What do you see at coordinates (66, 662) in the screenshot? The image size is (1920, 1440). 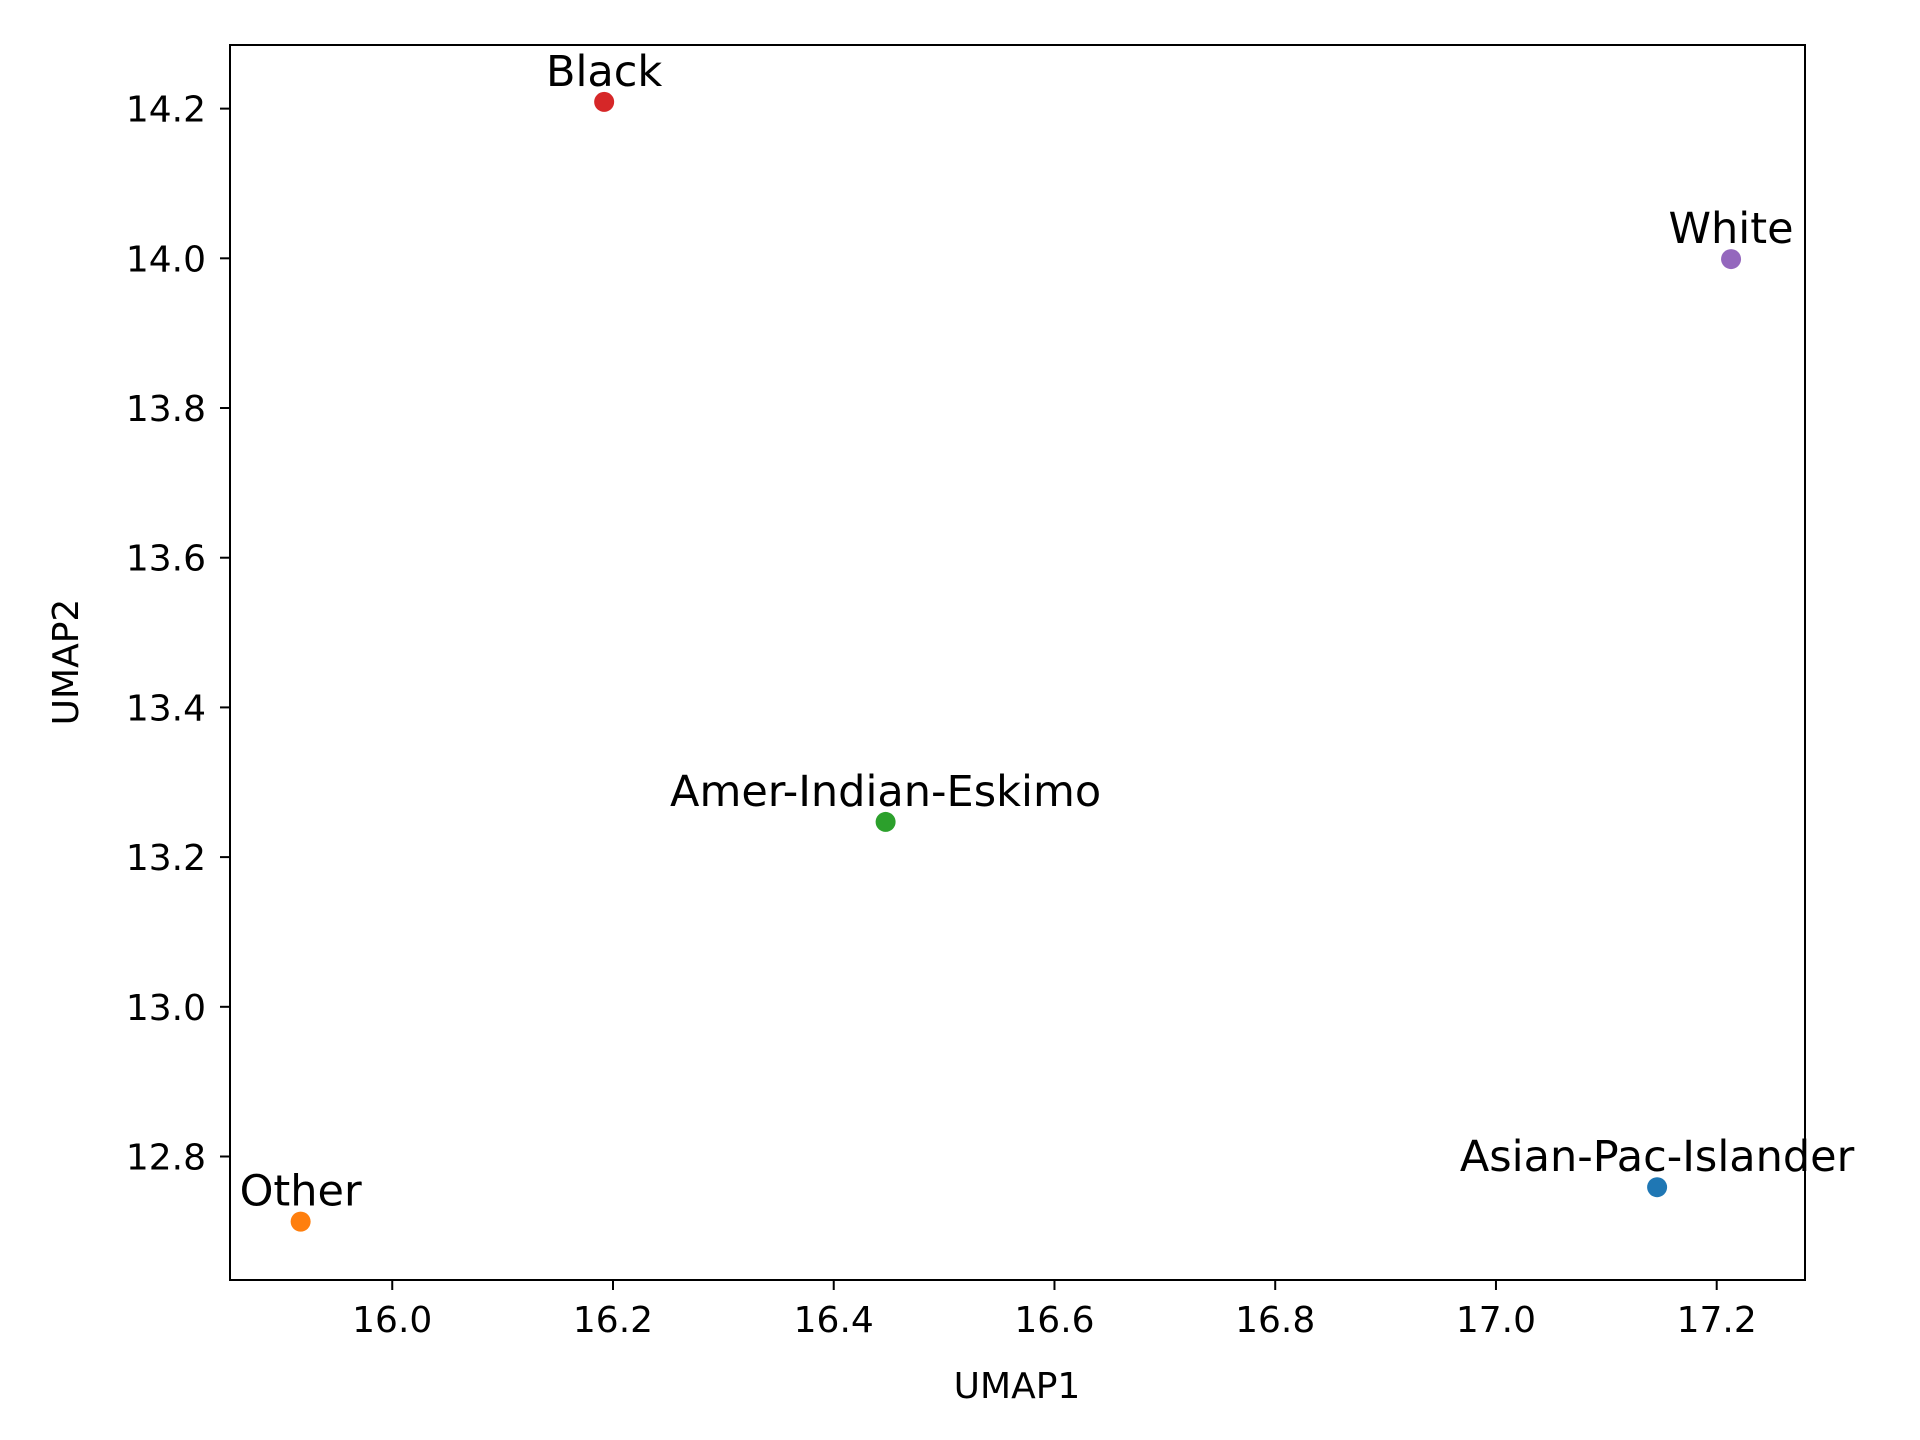 I see `y-axis-label: UMAP2` at bounding box center [66, 662].